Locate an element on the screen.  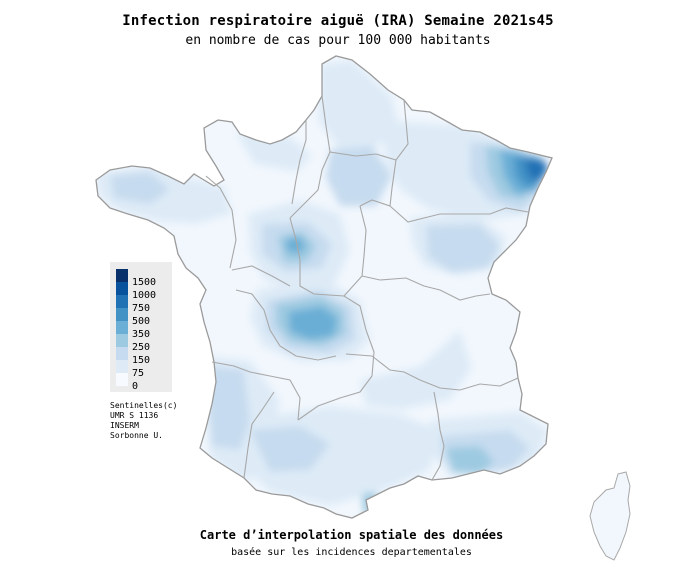
credits-line: UMR S 1136 is located at coordinates (134, 415).